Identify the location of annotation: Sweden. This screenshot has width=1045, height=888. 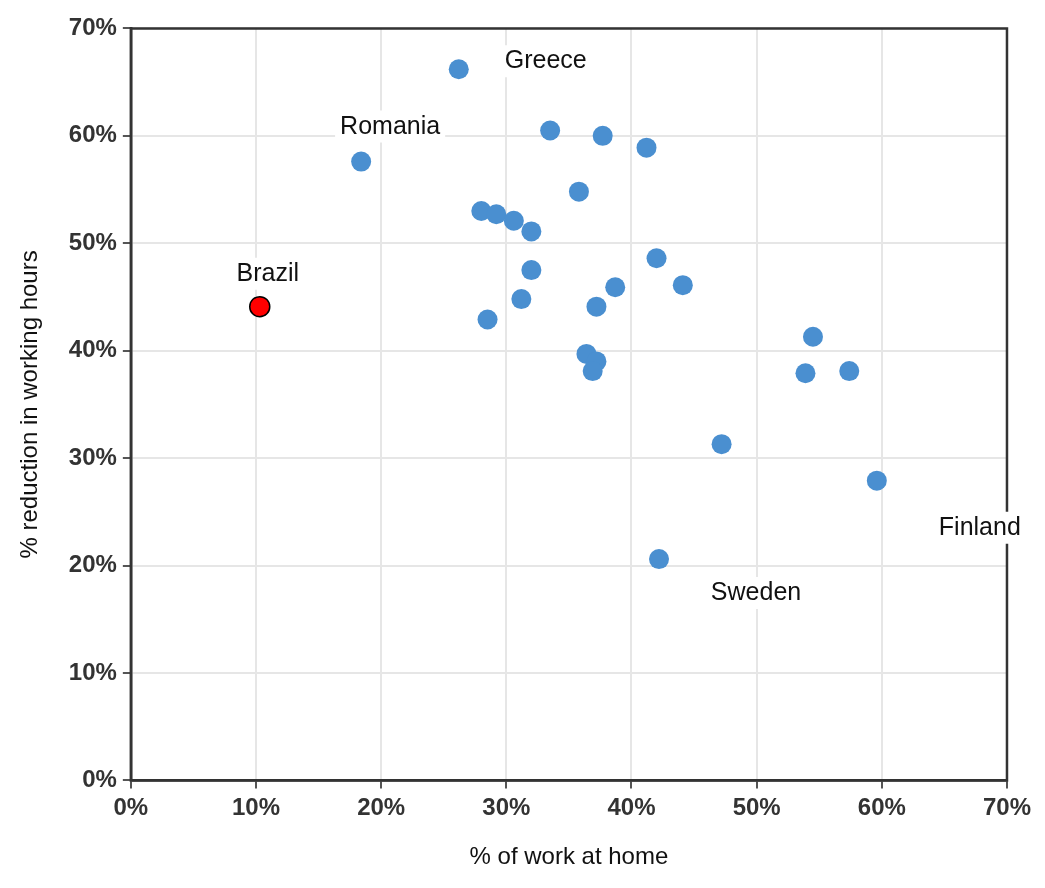
(756, 590).